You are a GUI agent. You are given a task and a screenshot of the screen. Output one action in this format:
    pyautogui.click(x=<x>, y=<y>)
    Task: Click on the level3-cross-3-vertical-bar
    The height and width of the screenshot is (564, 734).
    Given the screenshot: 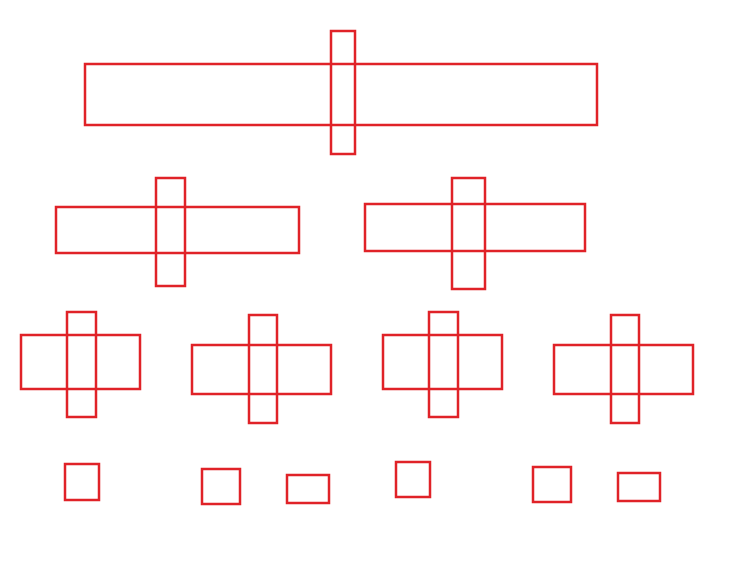 What is the action you would take?
    pyautogui.click(x=443, y=364)
    